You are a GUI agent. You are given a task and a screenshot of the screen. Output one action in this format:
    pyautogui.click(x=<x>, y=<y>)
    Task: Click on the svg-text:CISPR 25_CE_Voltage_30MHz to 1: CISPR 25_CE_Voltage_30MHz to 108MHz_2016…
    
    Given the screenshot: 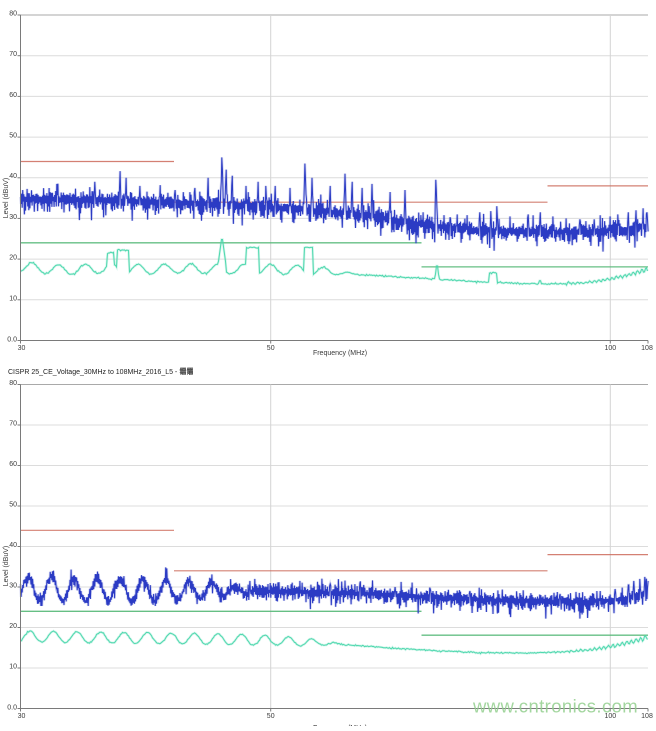 What is the action you would take?
    pyautogui.click(x=100, y=371)
    